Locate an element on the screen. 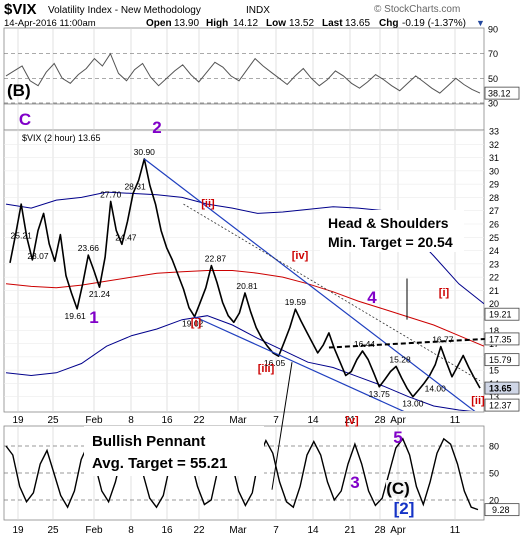 The height and width of the screenshot is (540, 520). price-point-label: 19.02 is located at coordinates (193, 324).